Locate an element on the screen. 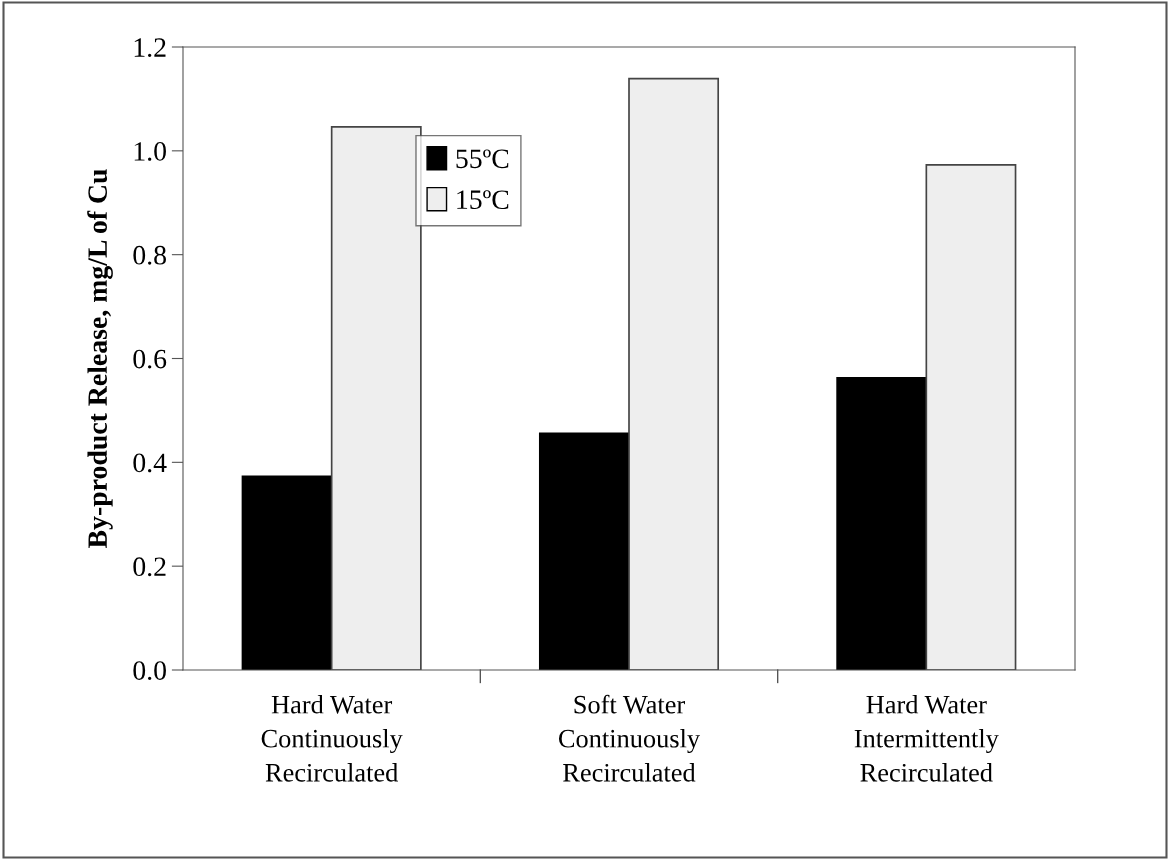 This screenshot has width=1170, height=860. y-tick-label: 0.6 is located at coordinates (150, 359).